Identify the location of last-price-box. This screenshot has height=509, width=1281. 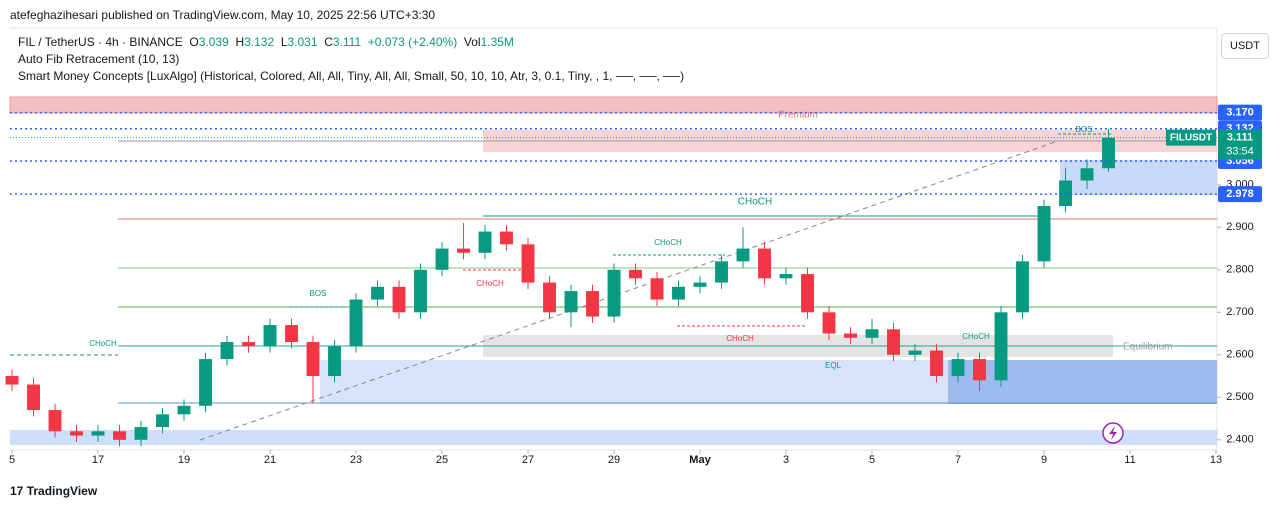
(1240, 144).